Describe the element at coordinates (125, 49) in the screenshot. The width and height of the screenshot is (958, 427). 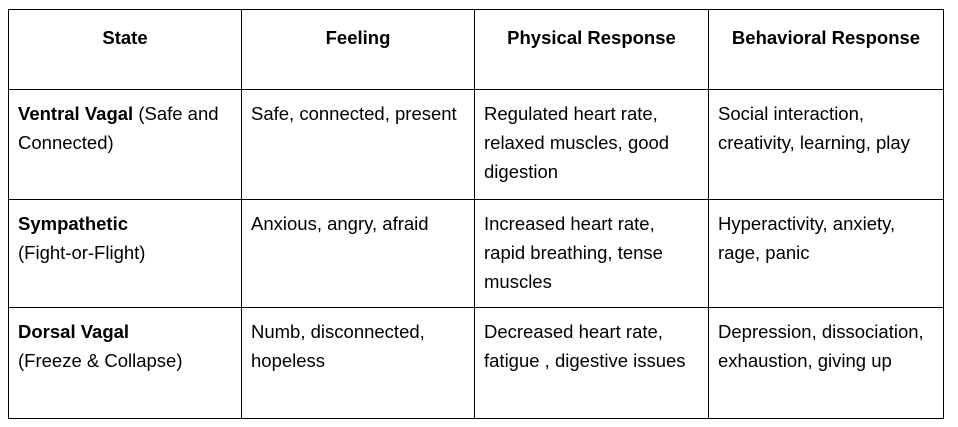
I see `header-state: State` at that location.